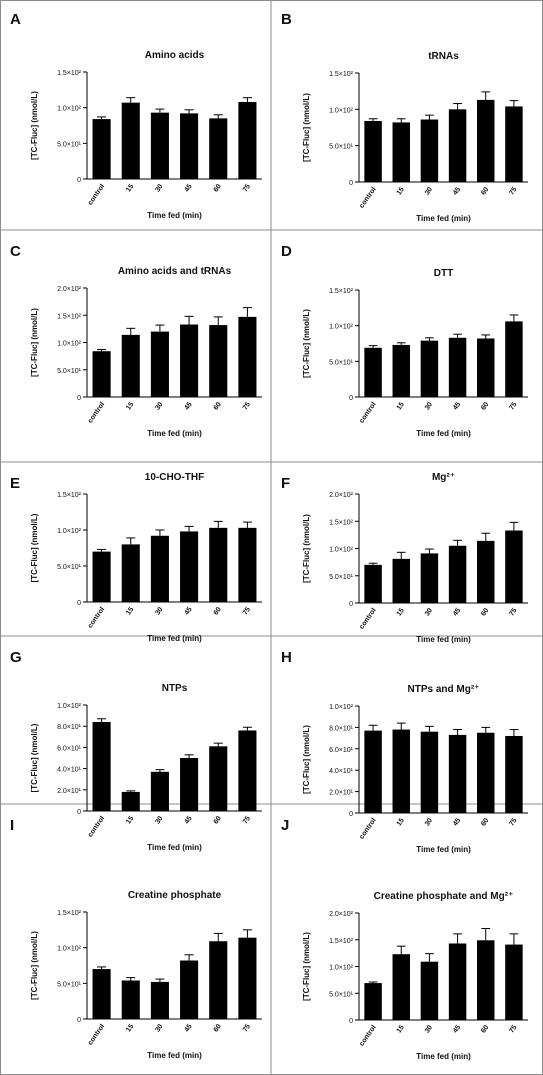 The width and height of the screenshot is (543, 1075). I want to click on y-tick-label: 2.0×10², so click(341, 495).